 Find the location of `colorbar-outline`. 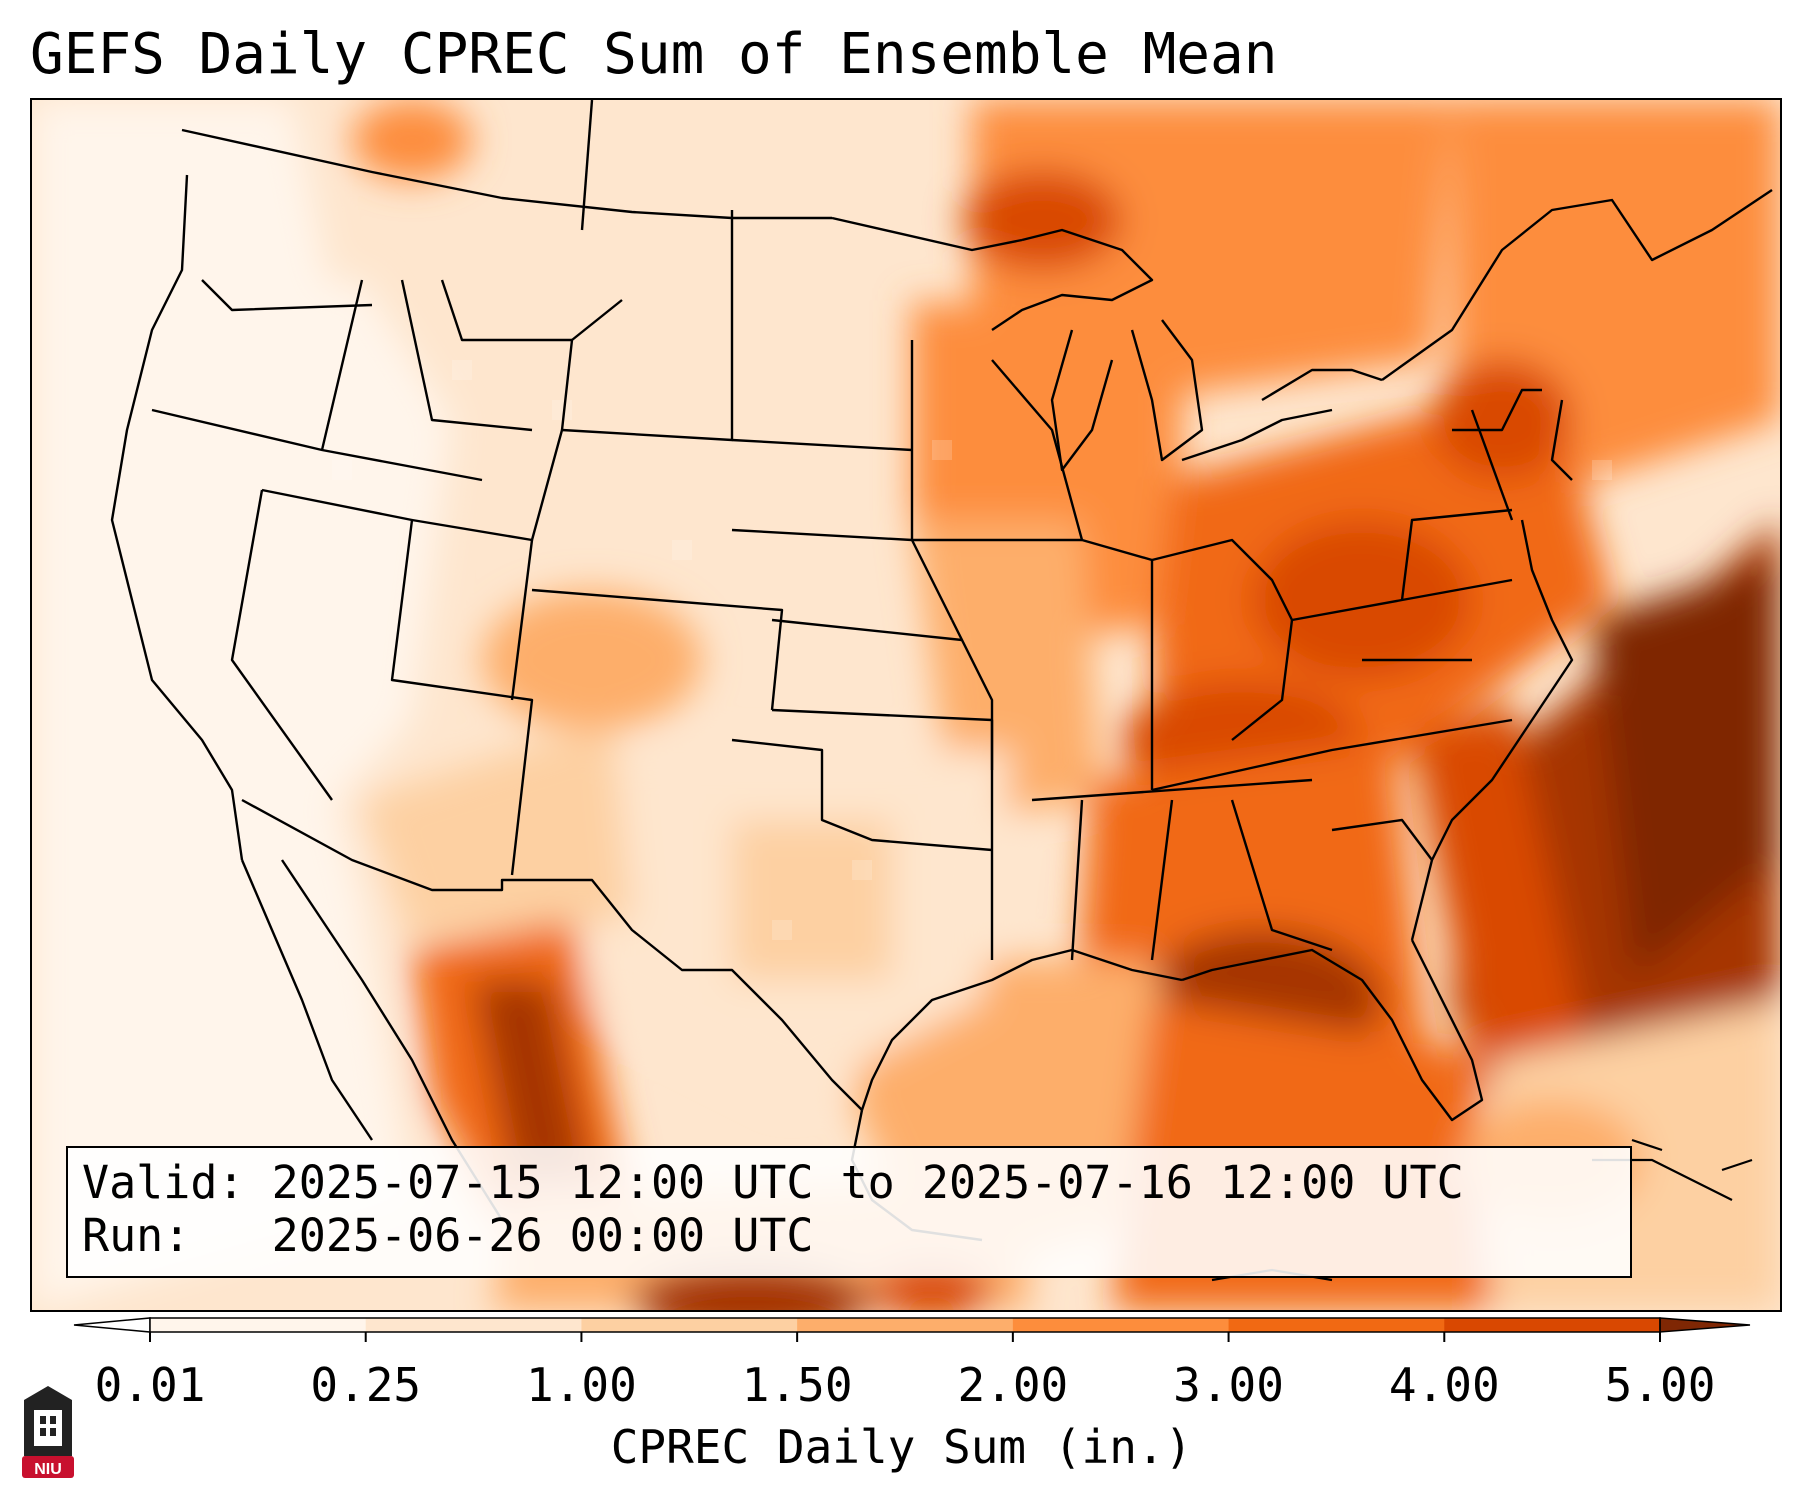

colorbar-outline is located at coordinates (905, 1325).